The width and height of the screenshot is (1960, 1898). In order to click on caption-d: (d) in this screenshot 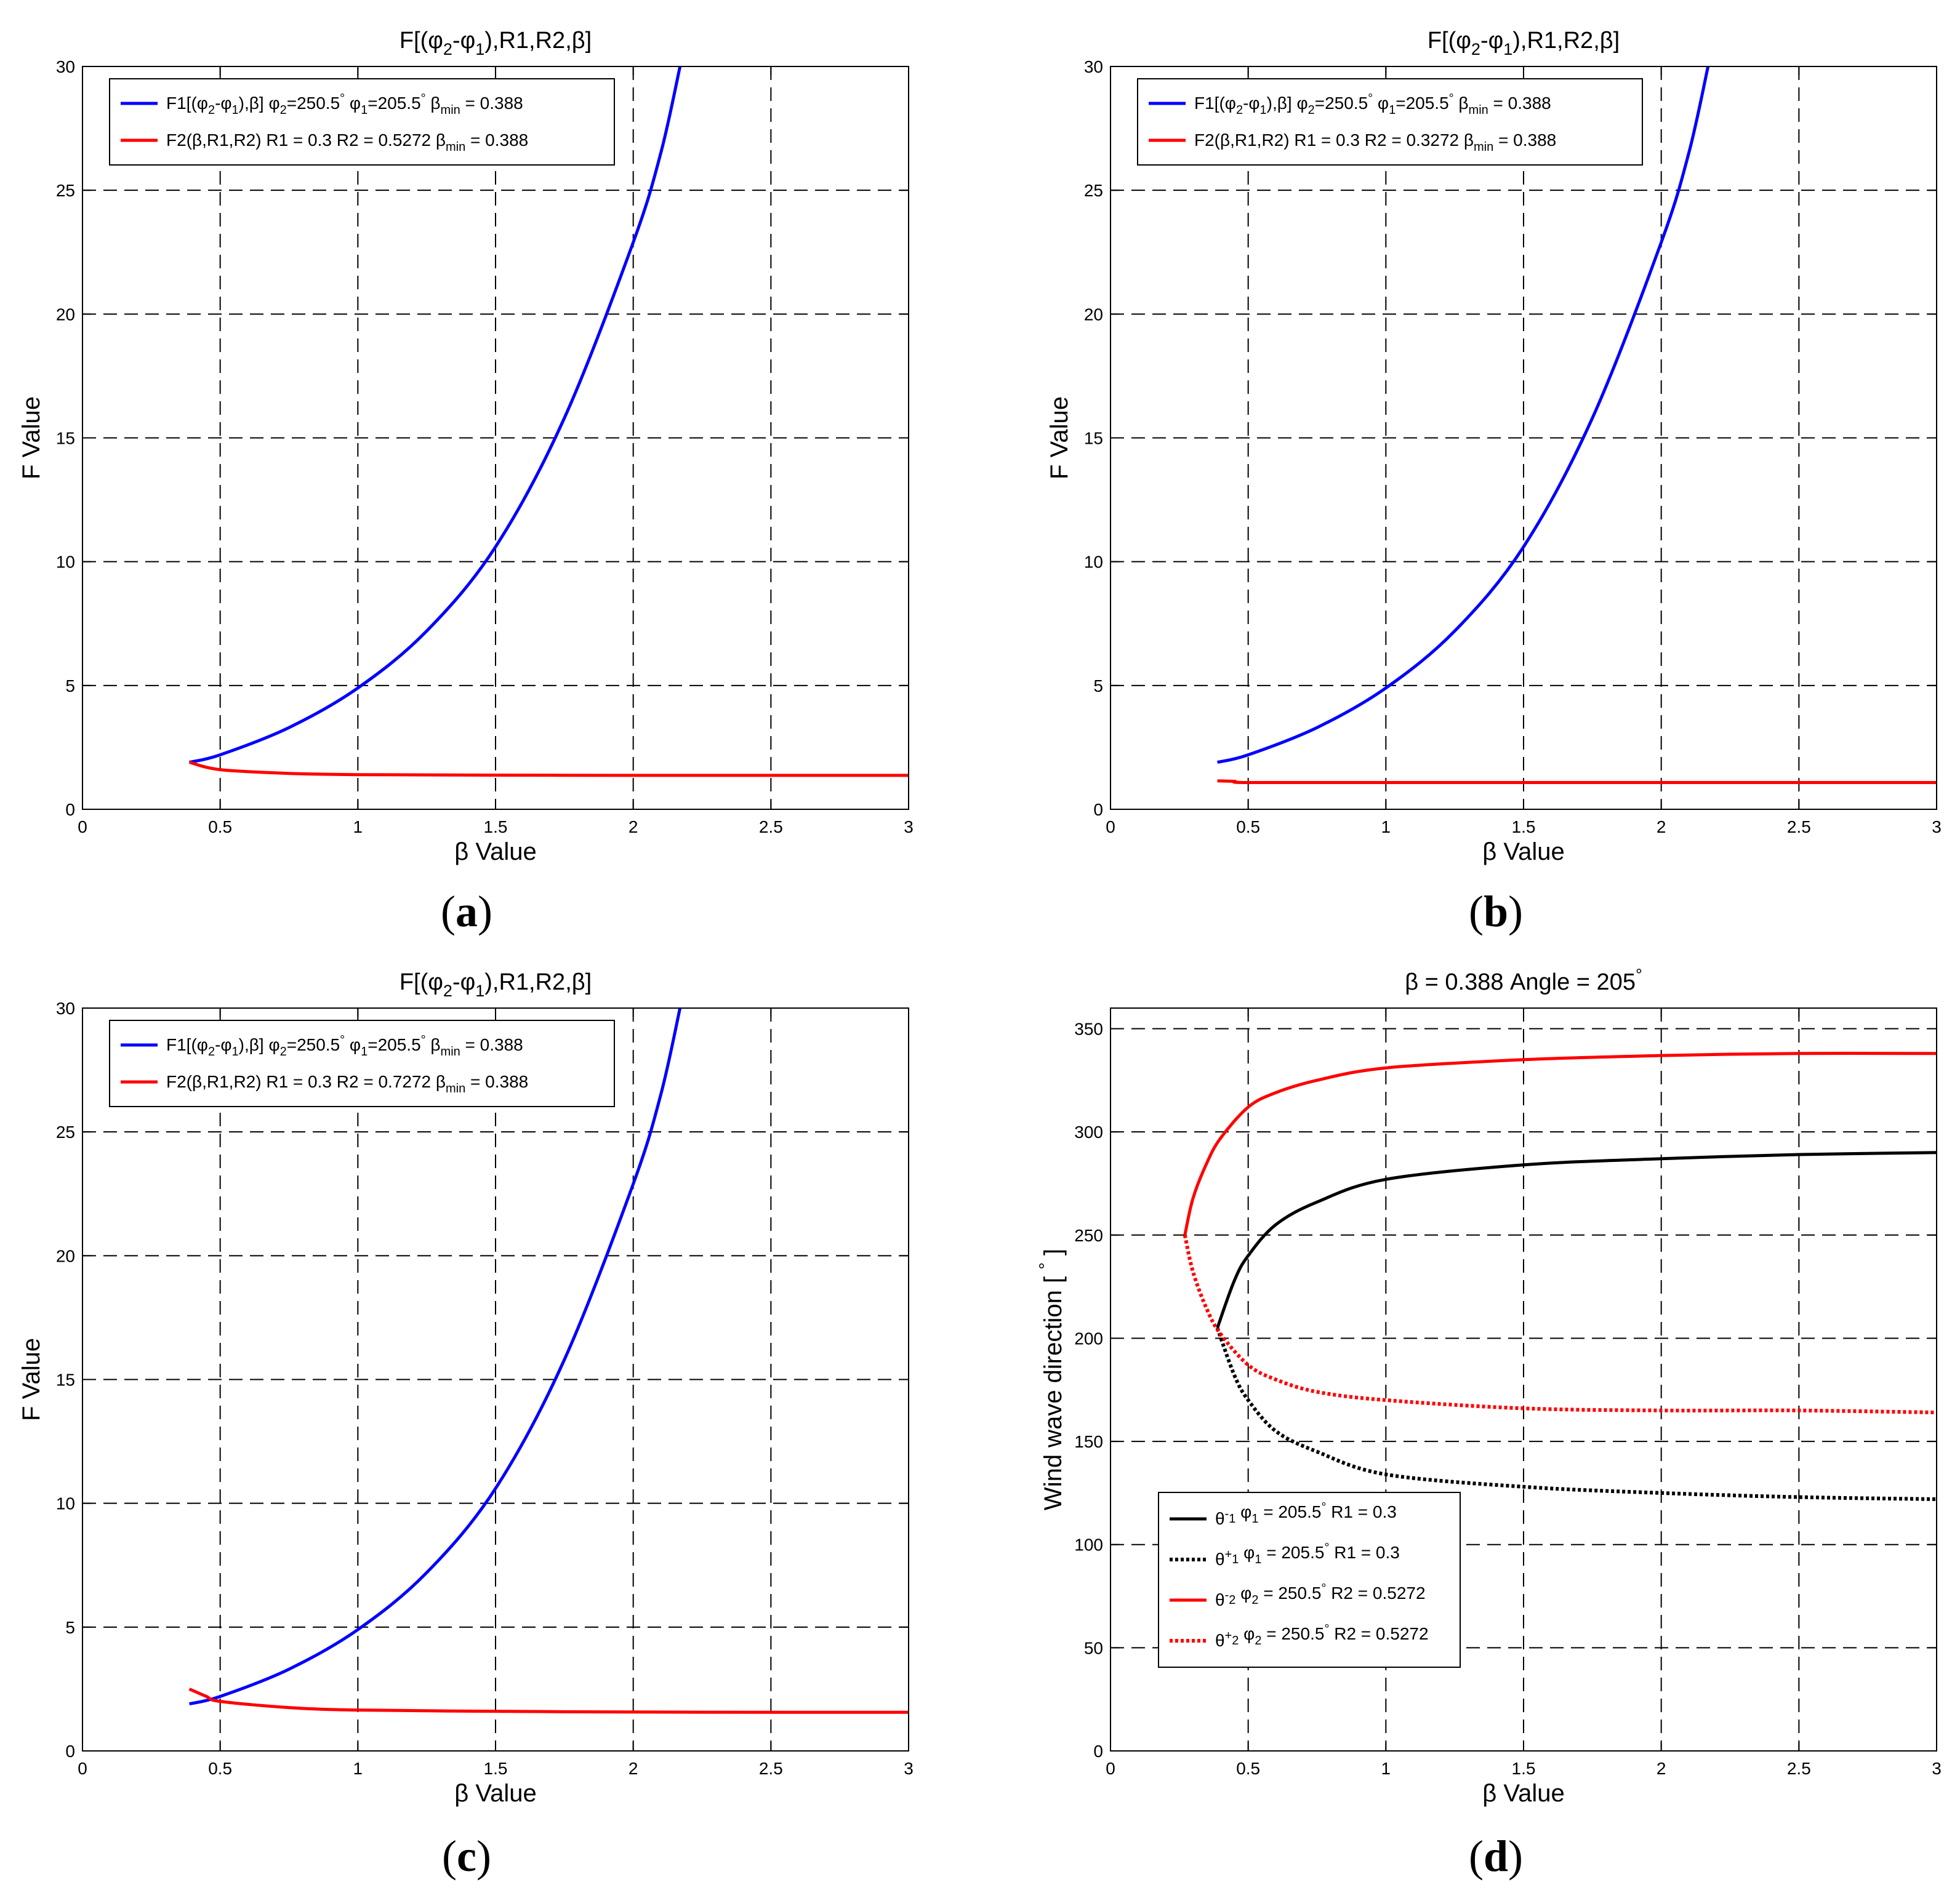, I will do `click(1495, 1856)`.